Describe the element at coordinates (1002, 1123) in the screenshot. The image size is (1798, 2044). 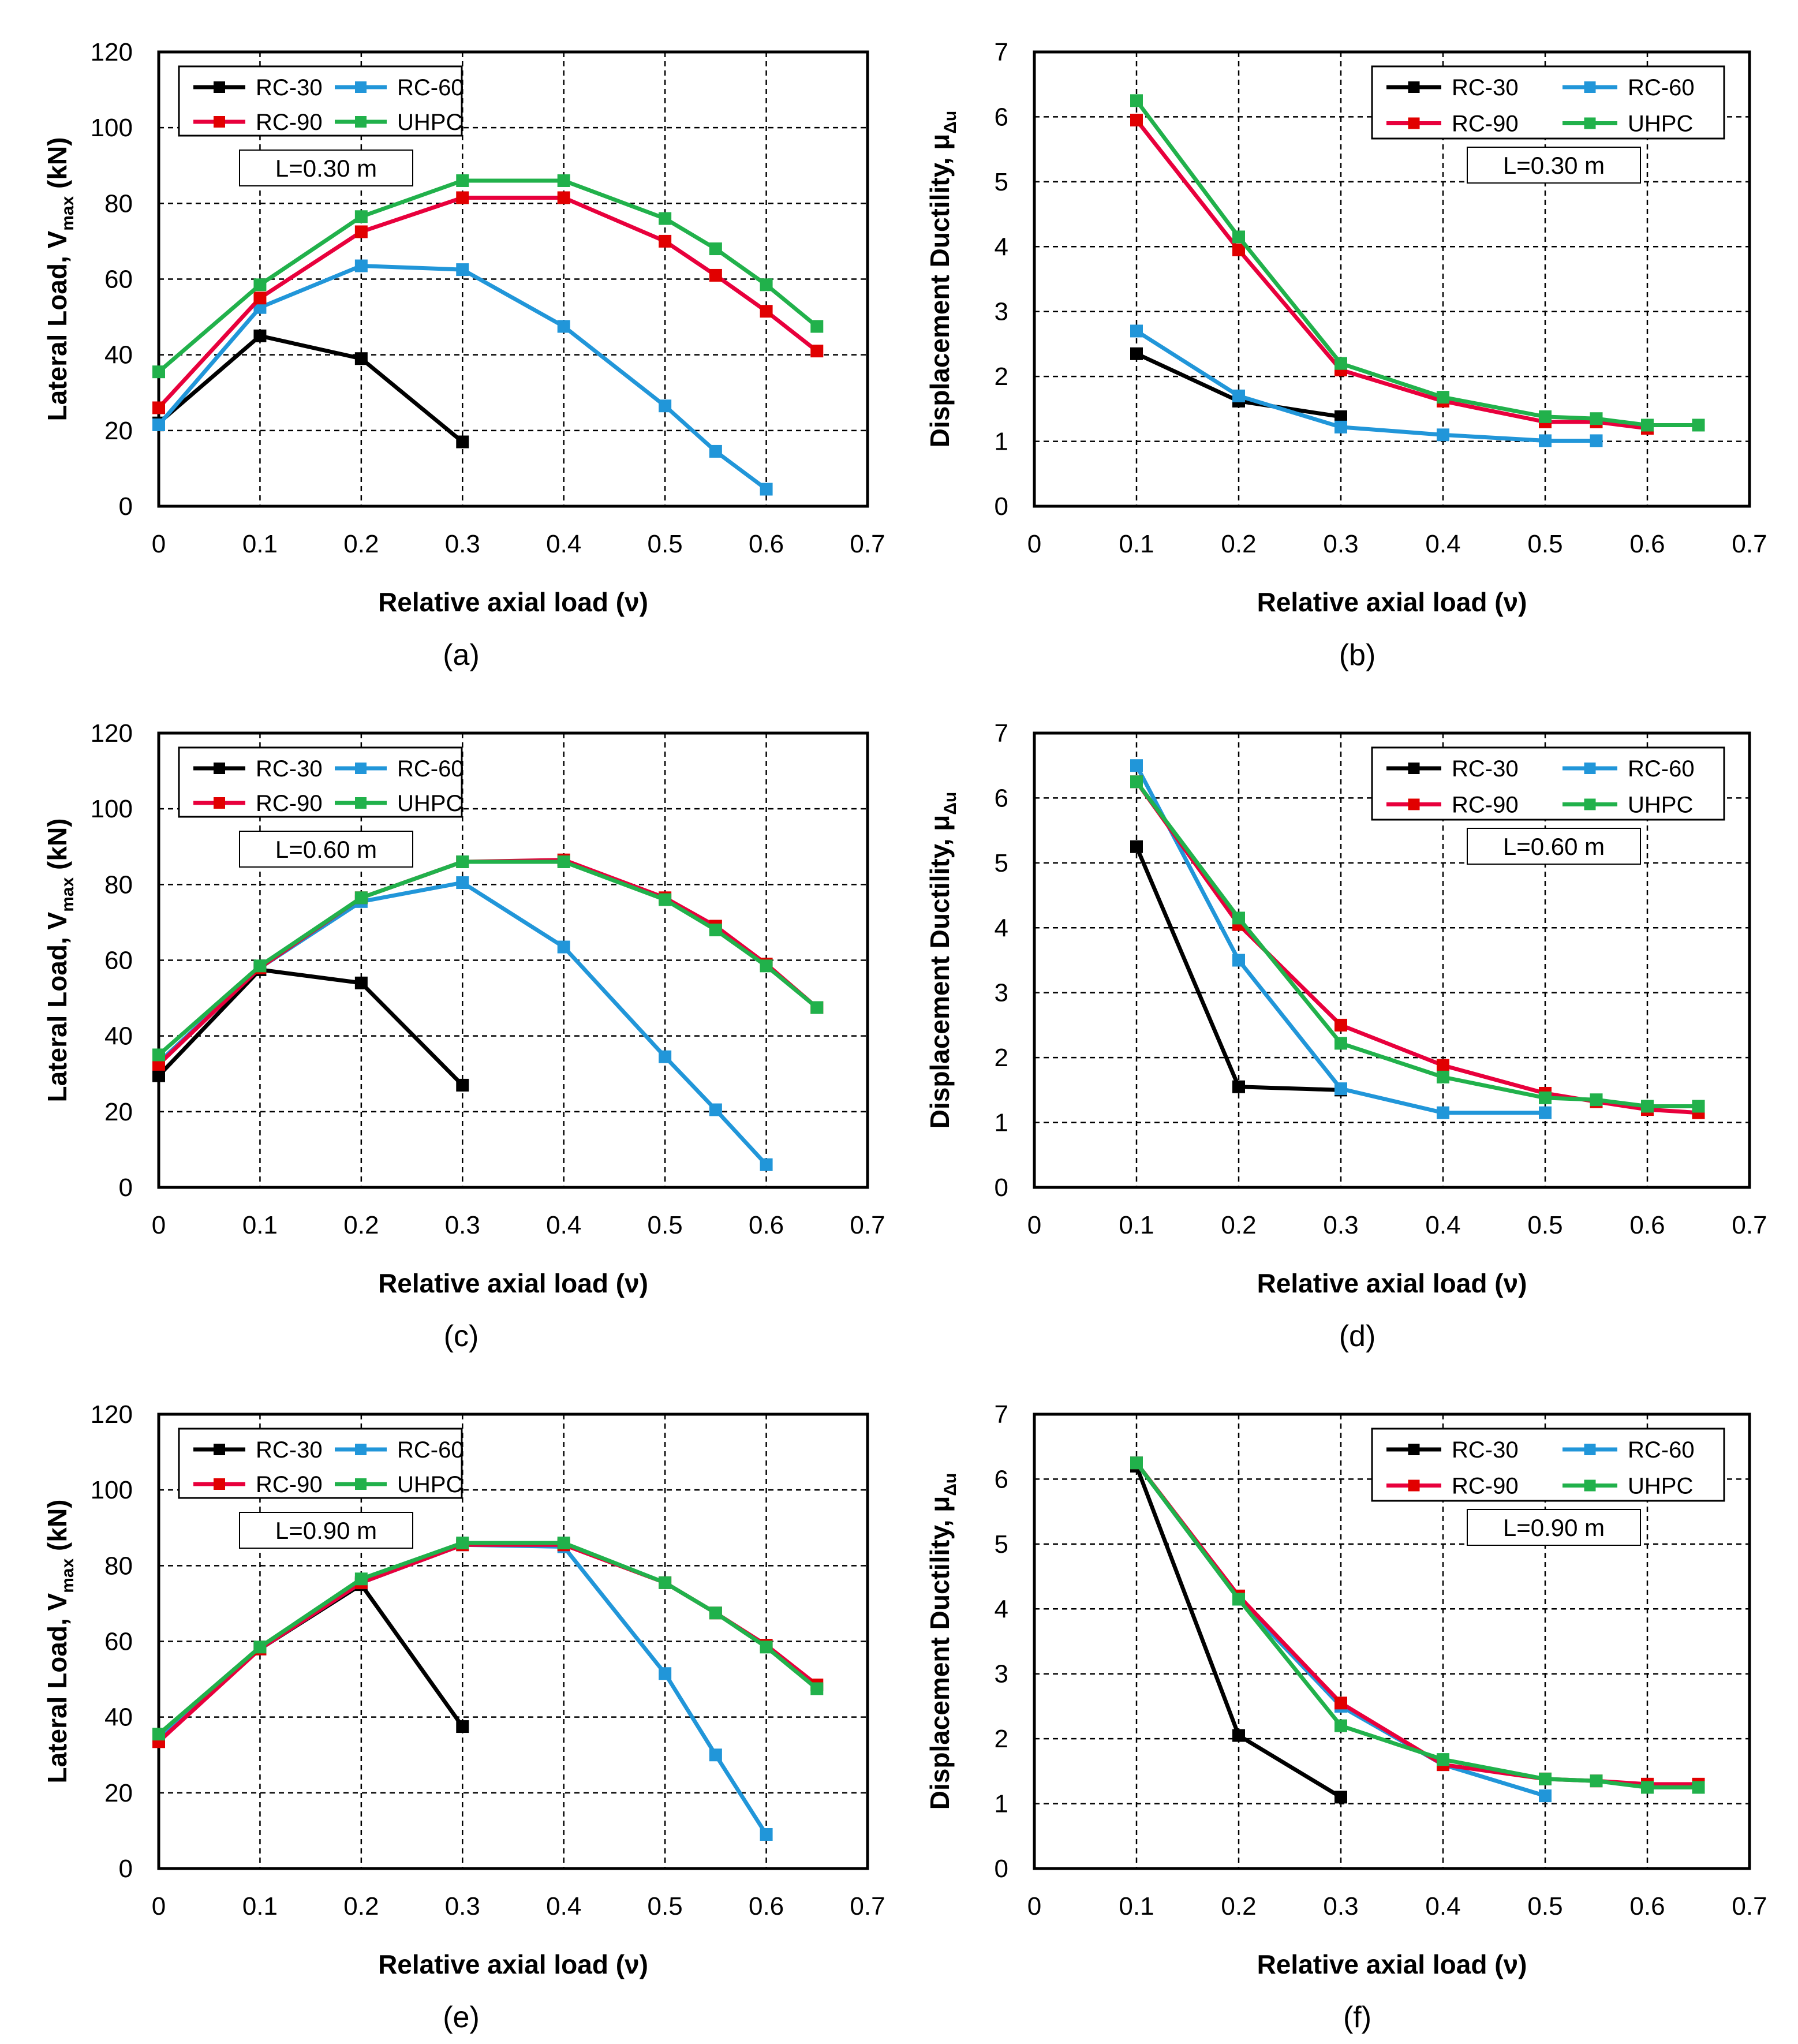
I see `y-tick-label: 1` at that location.